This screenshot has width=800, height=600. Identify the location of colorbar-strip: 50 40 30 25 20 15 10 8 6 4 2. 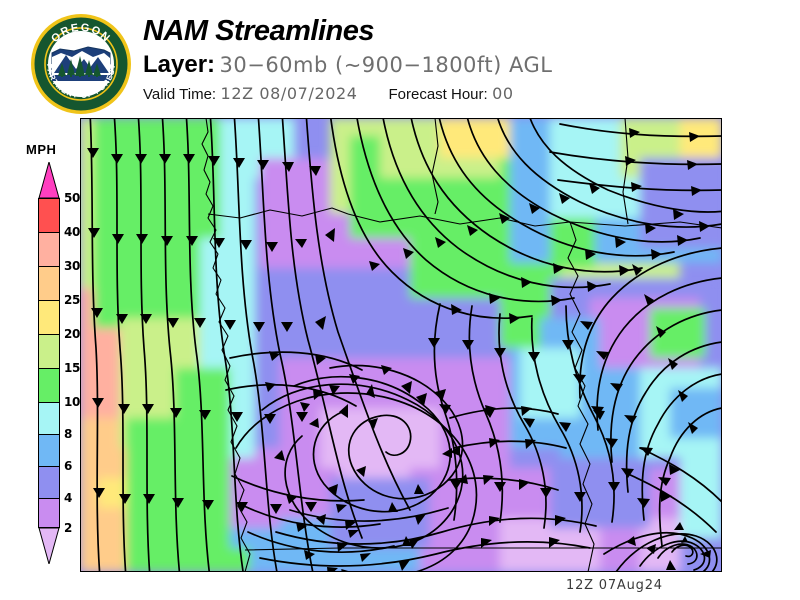
(59, 363).